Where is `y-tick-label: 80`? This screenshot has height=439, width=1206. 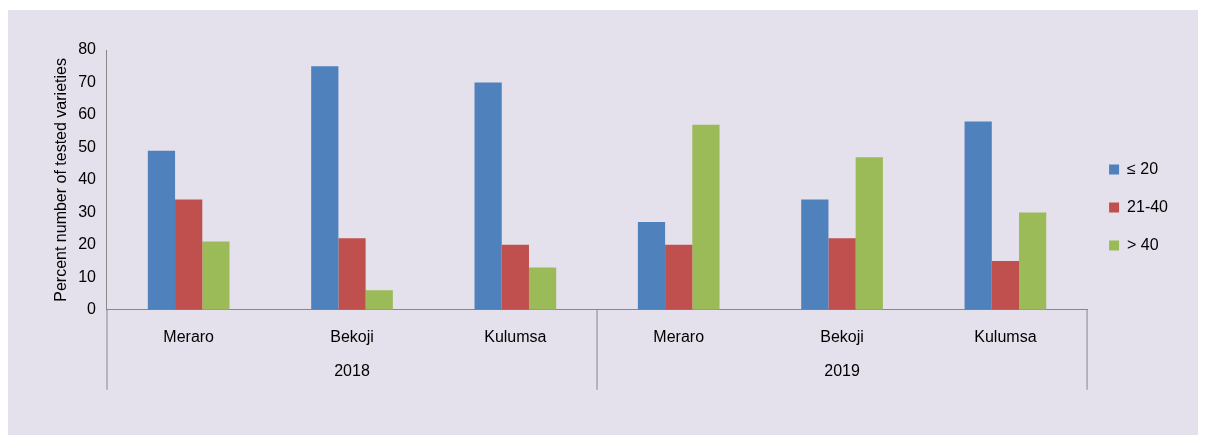
y-tick-label: 80 is located at coordinates (87, 49).